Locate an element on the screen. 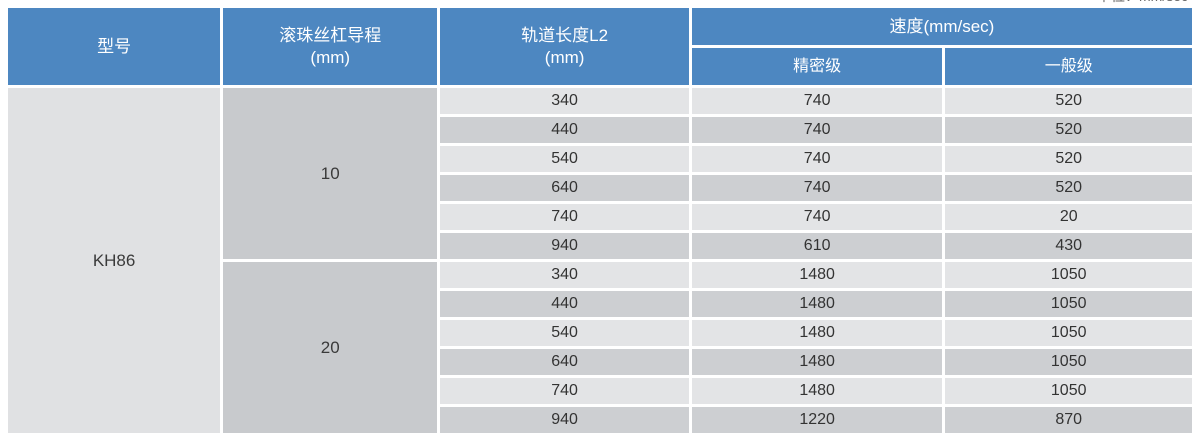  table-row: 640 740 520 is located at coordinates (600, 188).